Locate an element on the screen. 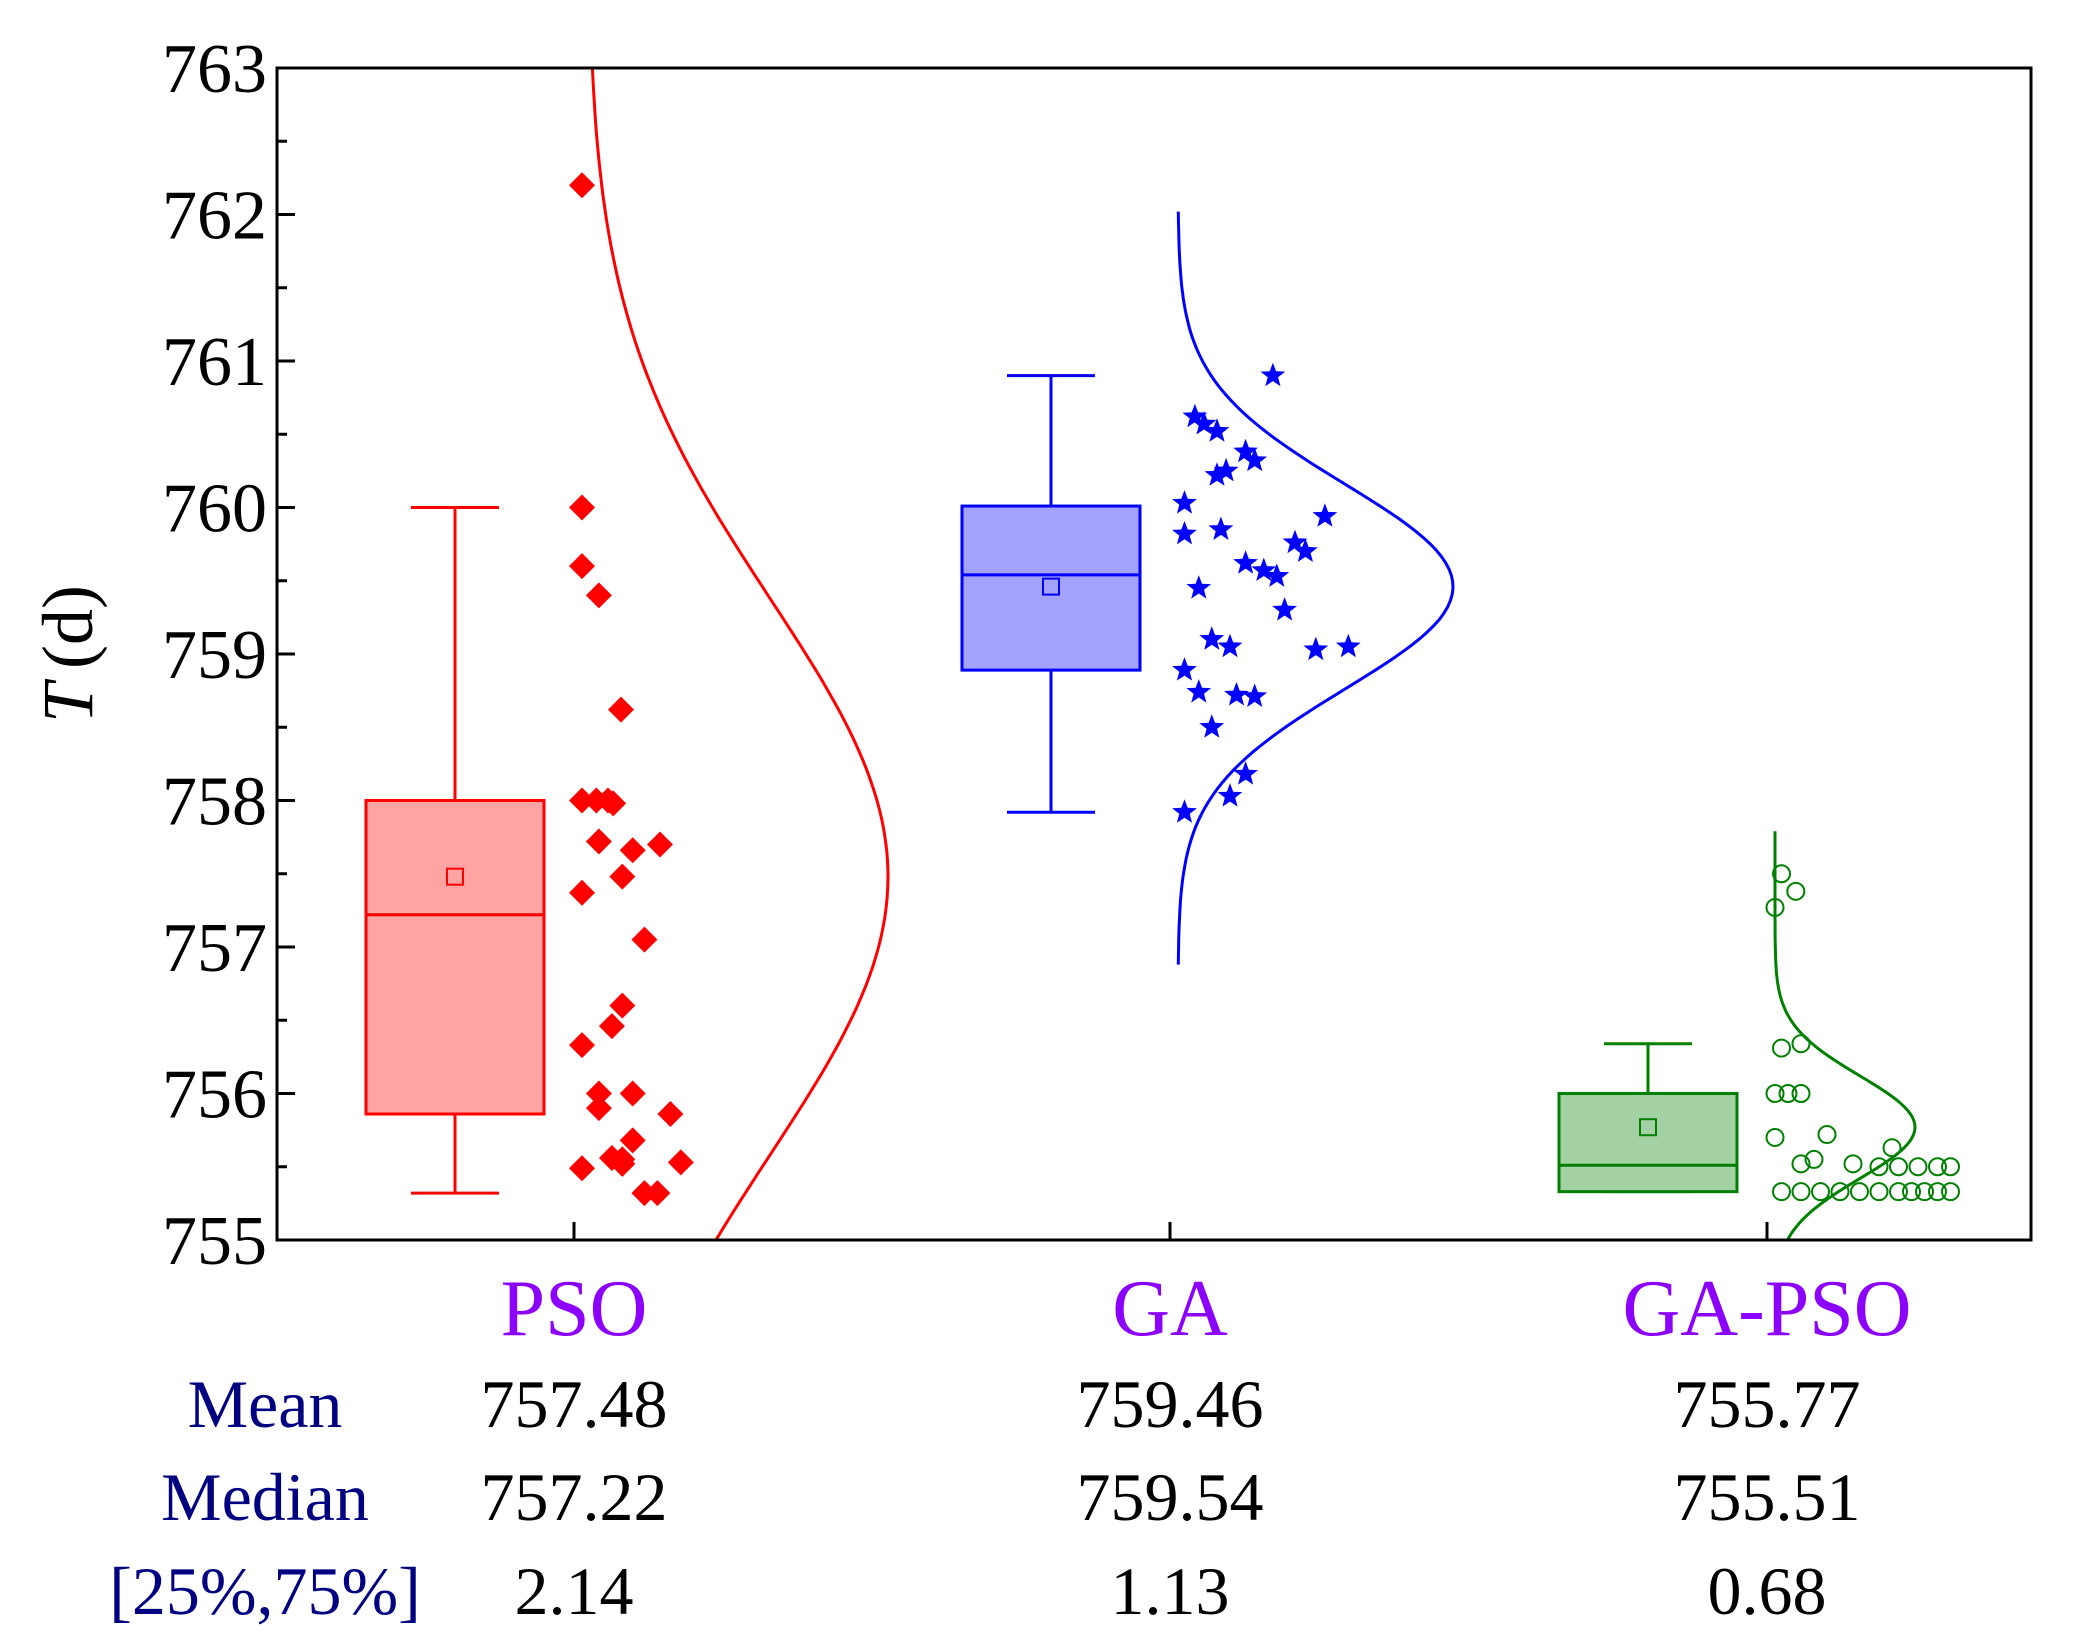  iqr-box is located at coordinates (1051, 588).